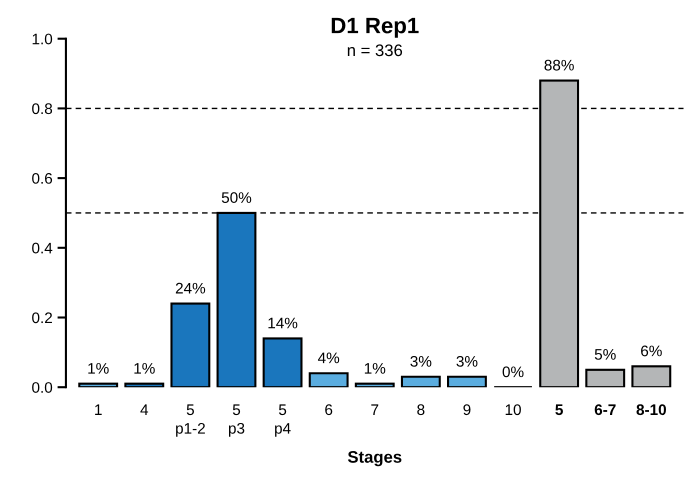 The height and width of the screenshot is (484, 694). What do you see at coordinates (651, 351) in the screenshot?
I see `data-label: 6%` at bounding box center [651, 351].